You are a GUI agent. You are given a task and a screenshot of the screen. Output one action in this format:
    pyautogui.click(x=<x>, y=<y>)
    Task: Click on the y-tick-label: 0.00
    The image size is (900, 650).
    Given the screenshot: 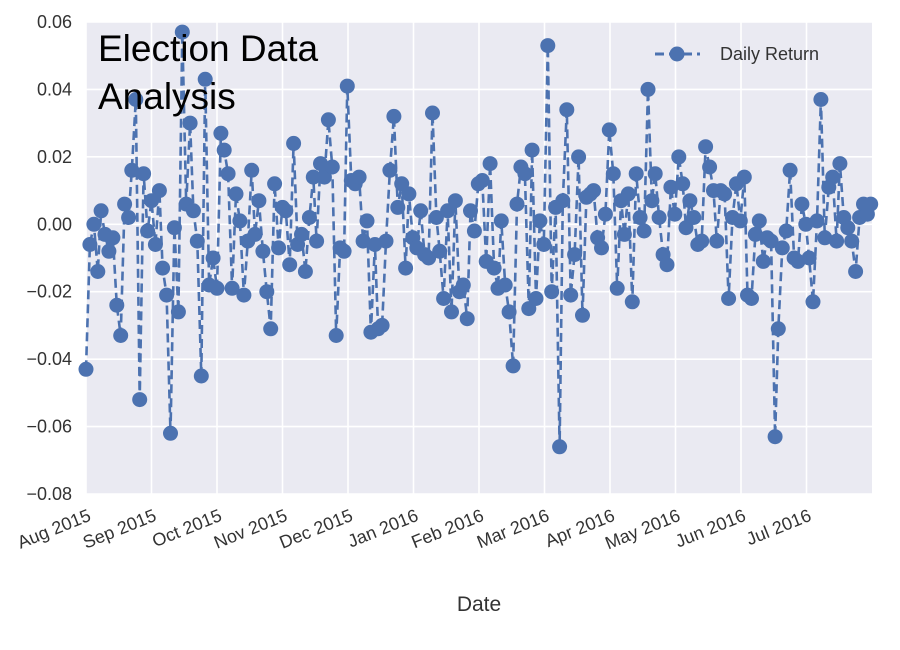 What is the action you would take?
    pyautogui.click(x=54, y=224)
    